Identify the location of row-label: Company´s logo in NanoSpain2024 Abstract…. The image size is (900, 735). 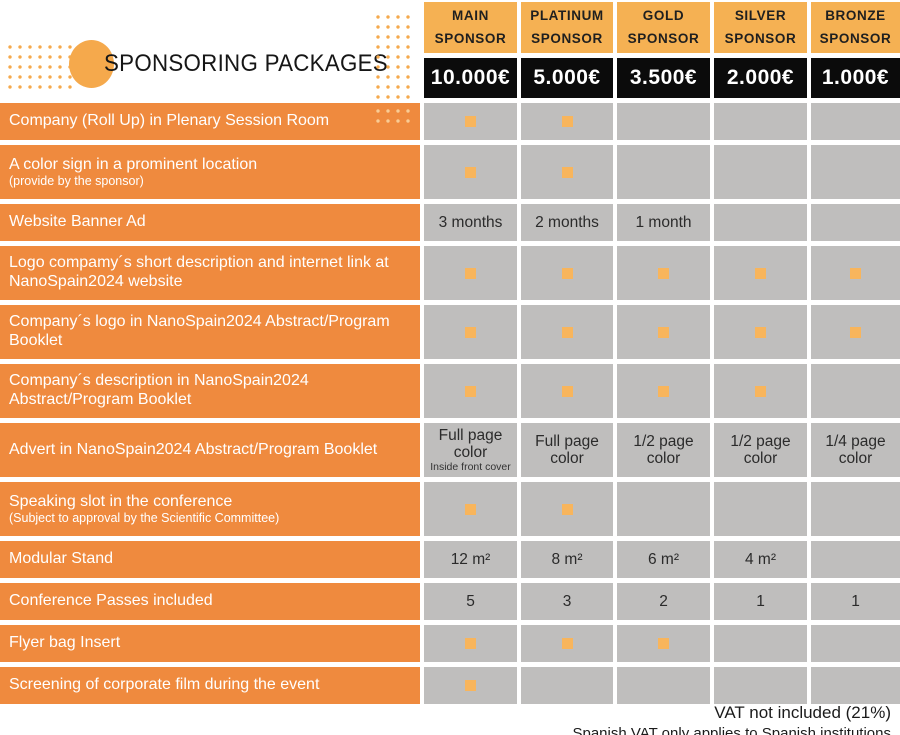
(210, 332).